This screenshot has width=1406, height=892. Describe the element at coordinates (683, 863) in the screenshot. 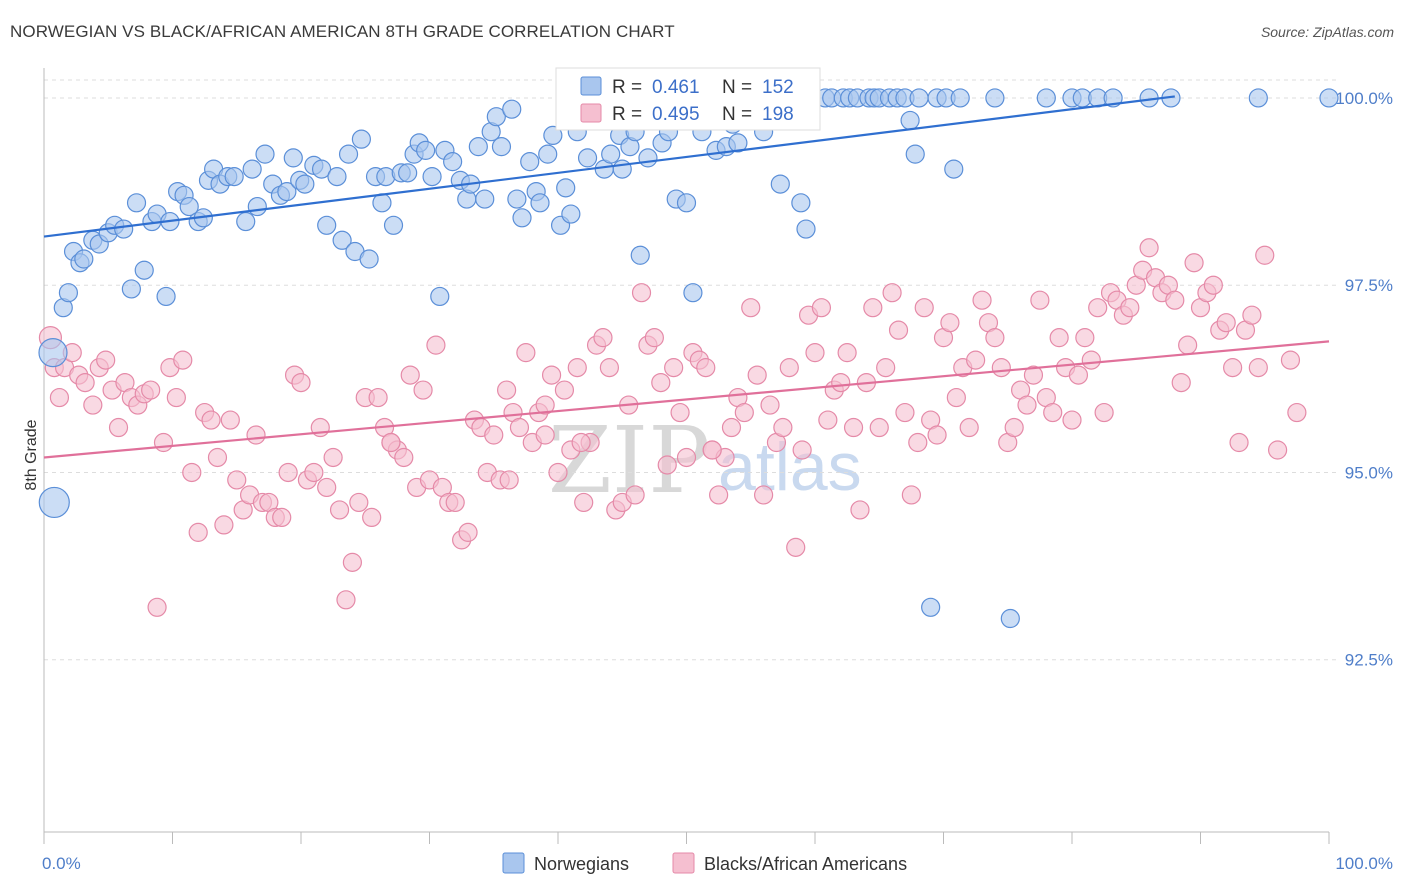

I see `bottom-legend-swatch-blacks` at that location.